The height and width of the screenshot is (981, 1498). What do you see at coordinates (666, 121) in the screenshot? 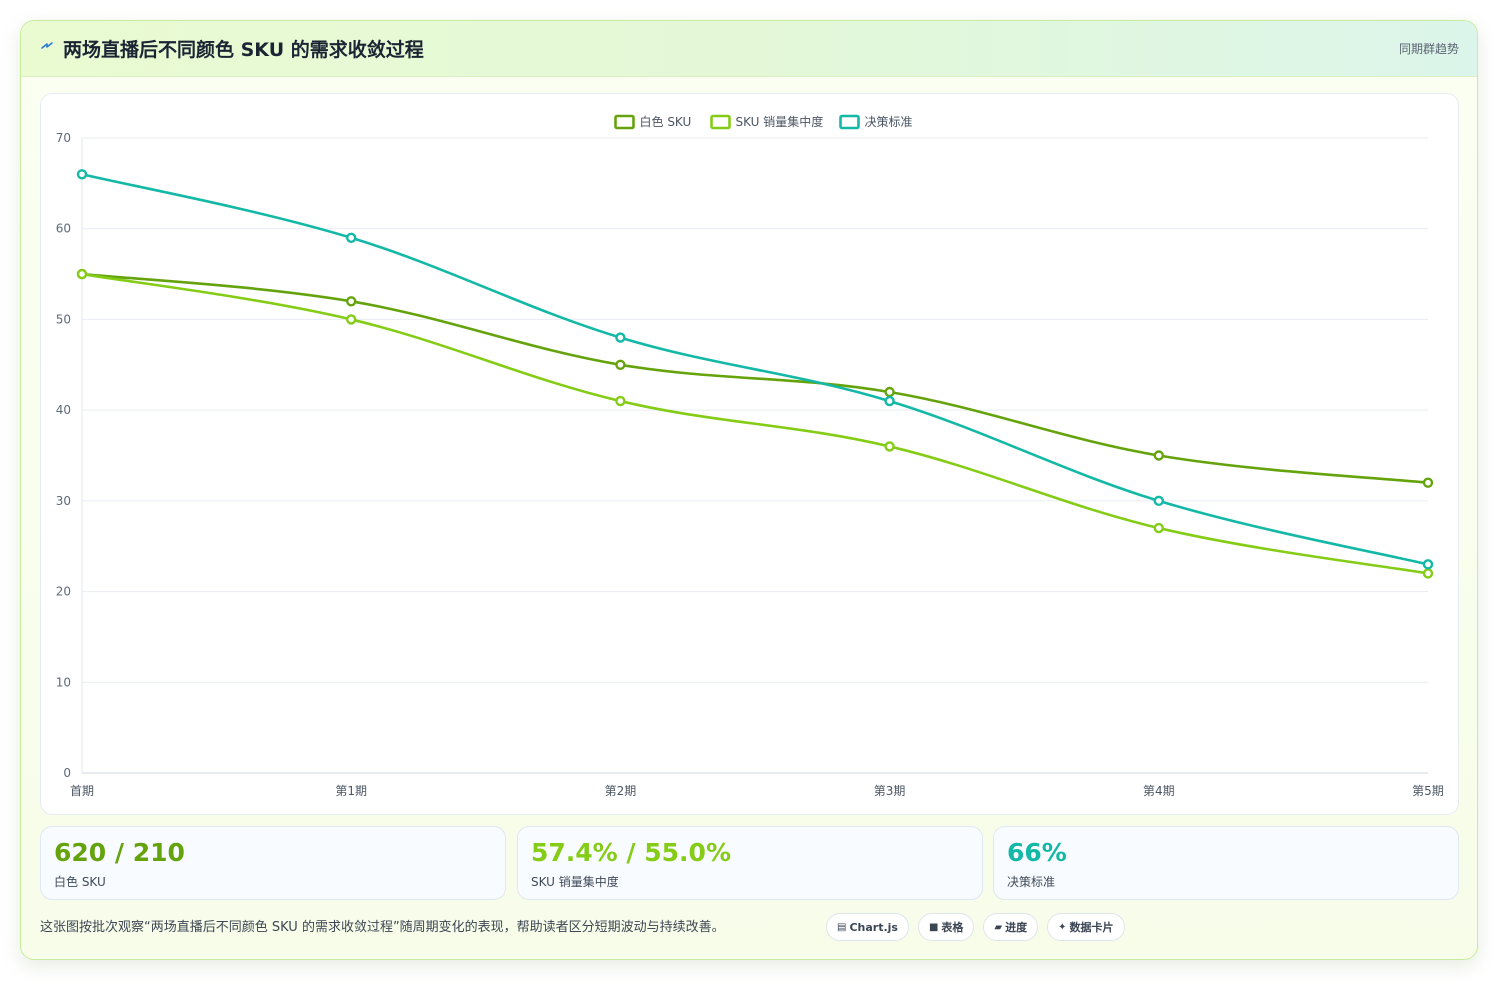
I see `legend-label: 白色 SKU` at bounding box center [666, 121].